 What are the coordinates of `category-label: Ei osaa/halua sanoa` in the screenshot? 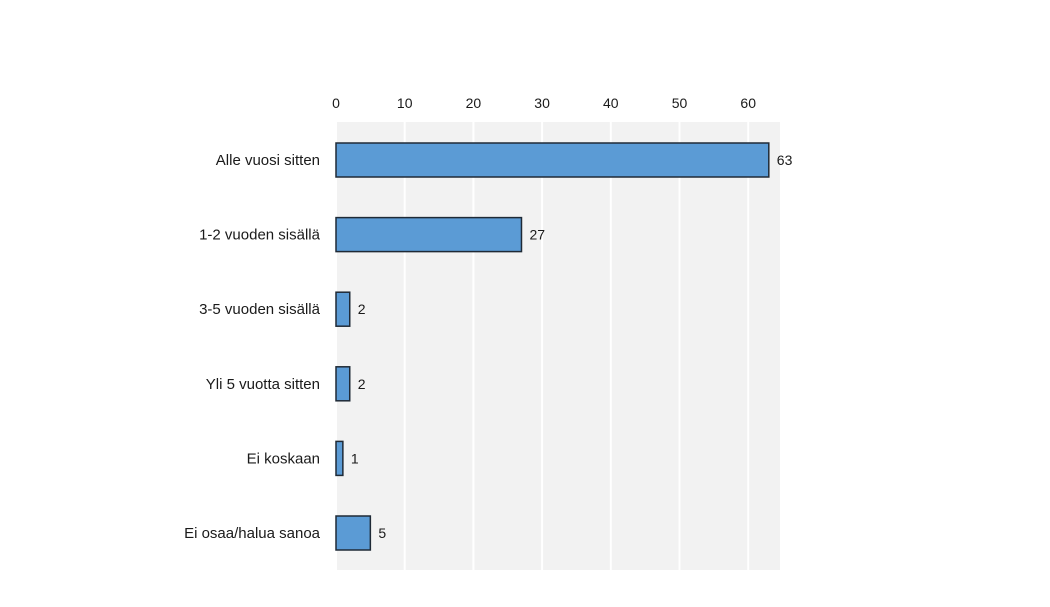 It's located at (252, 533).